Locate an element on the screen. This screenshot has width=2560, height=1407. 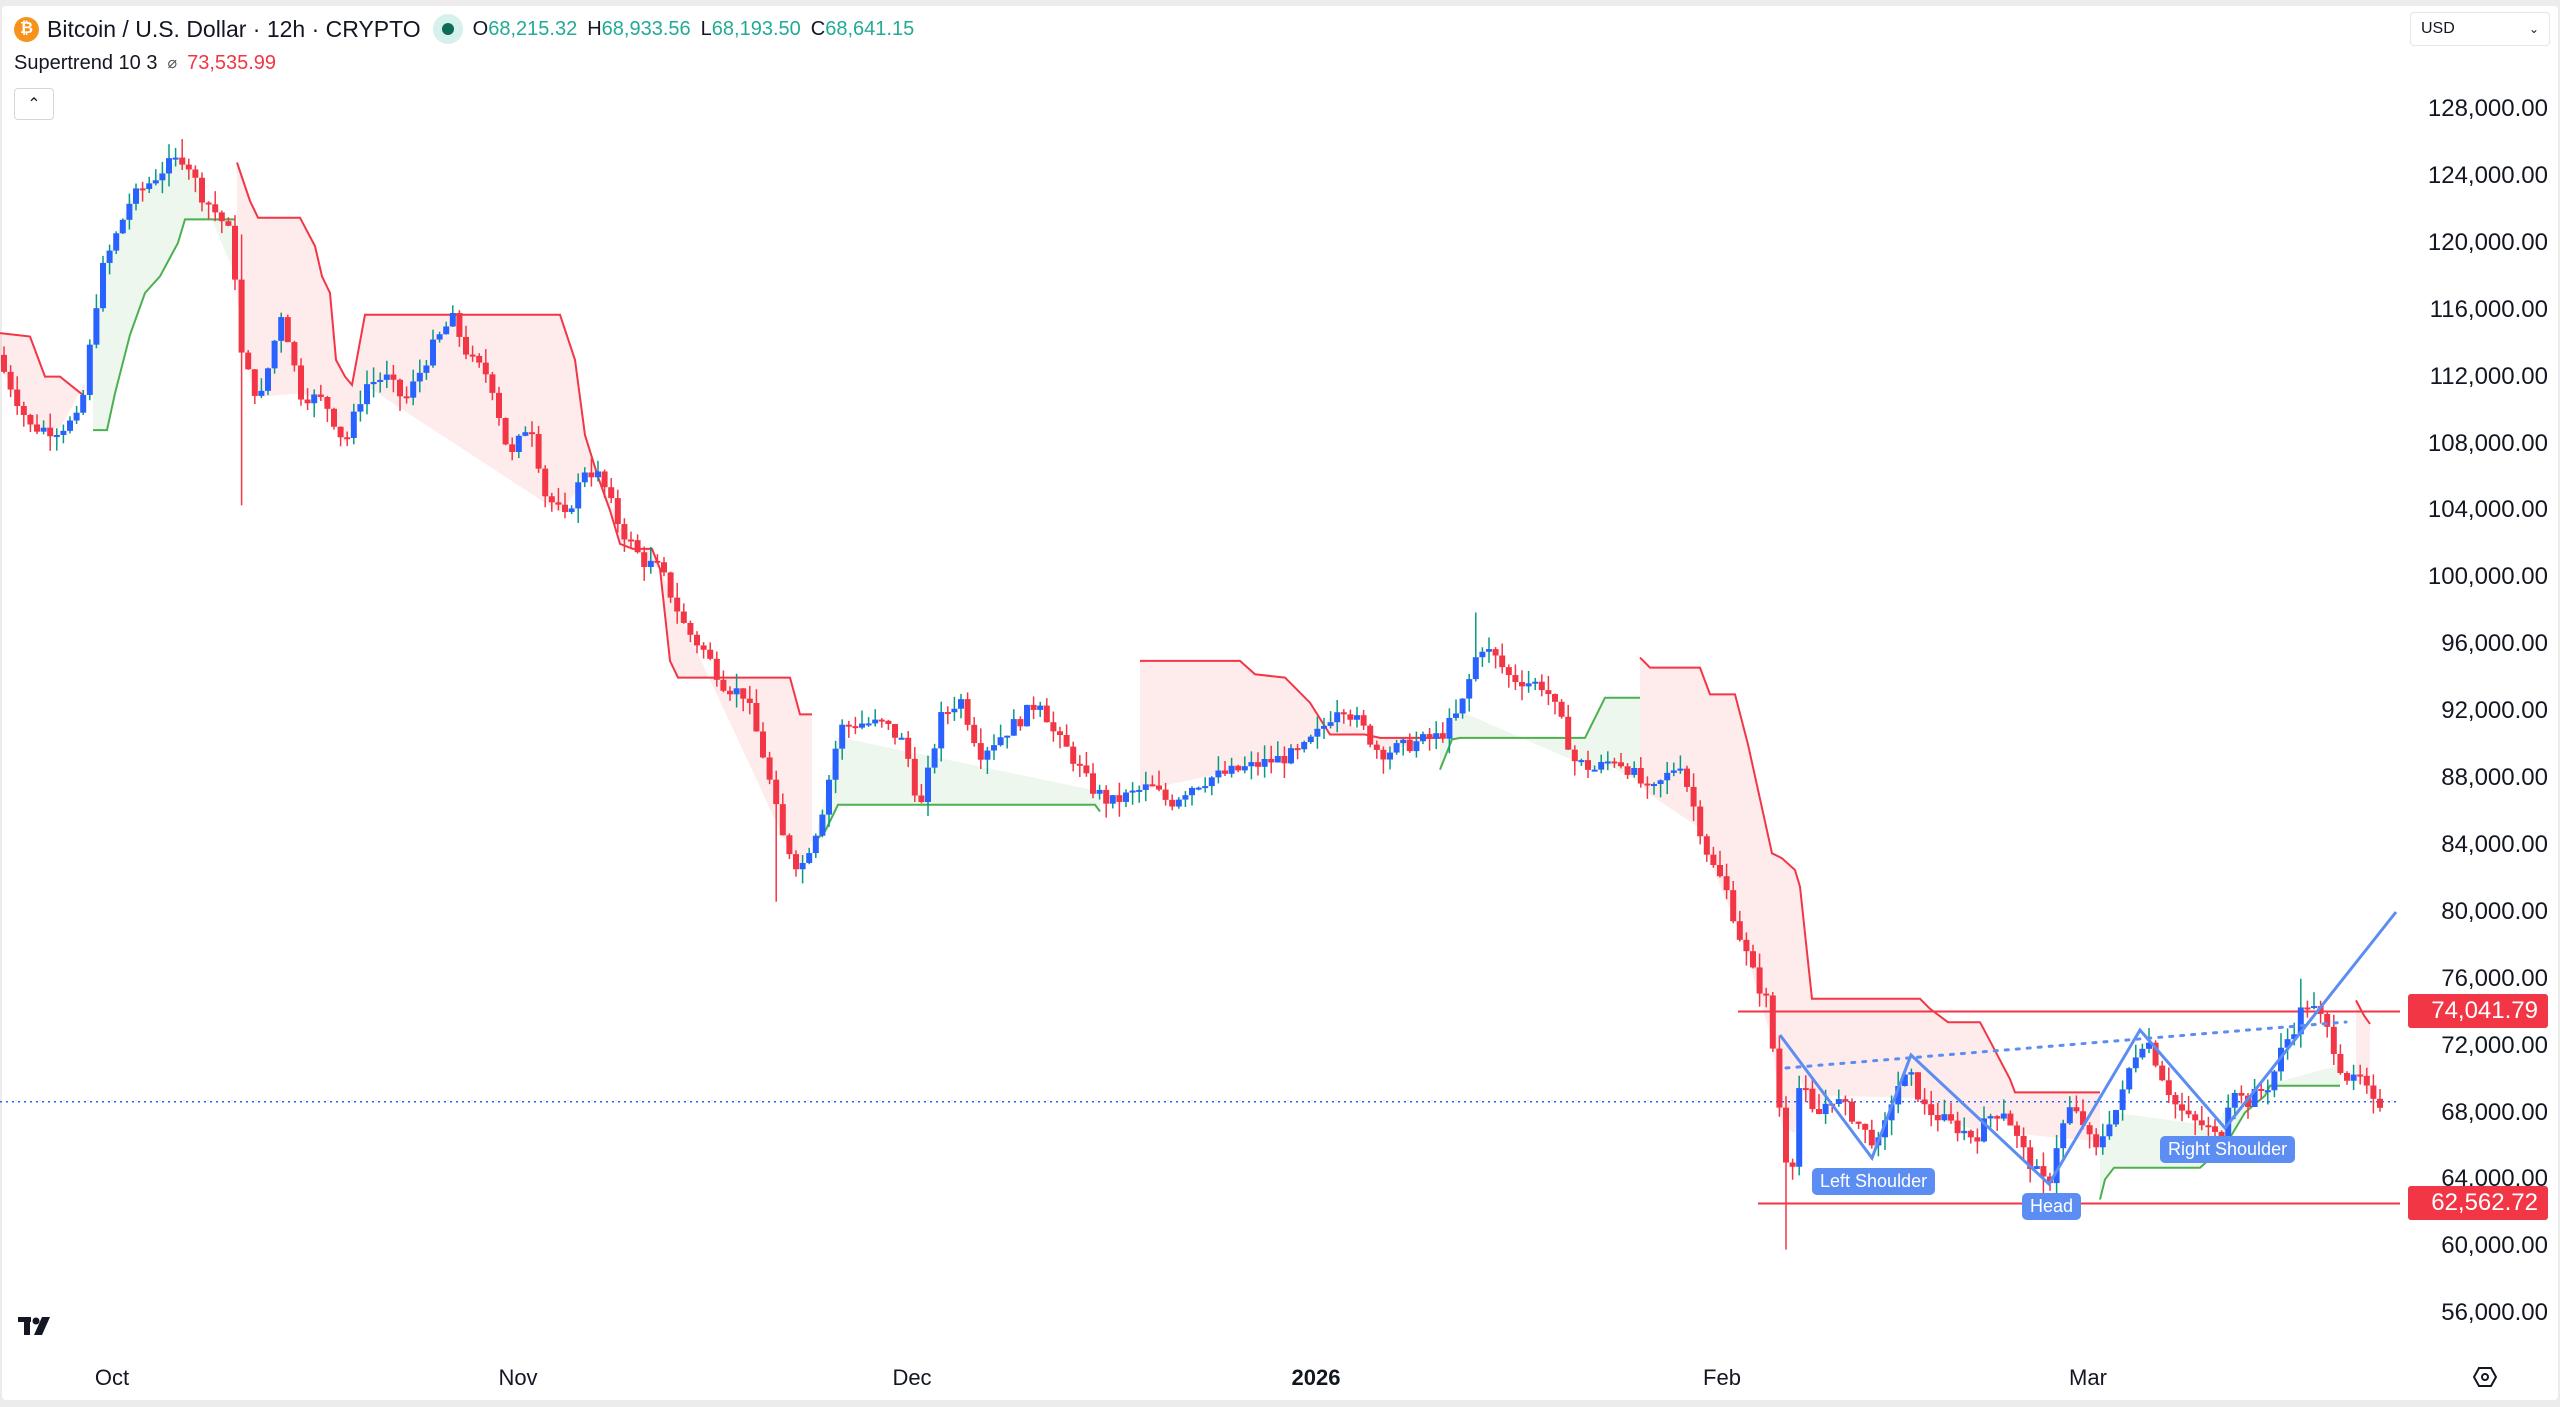
price-level-tag: 74,041.79 is located at coordinates (2478, 1011).